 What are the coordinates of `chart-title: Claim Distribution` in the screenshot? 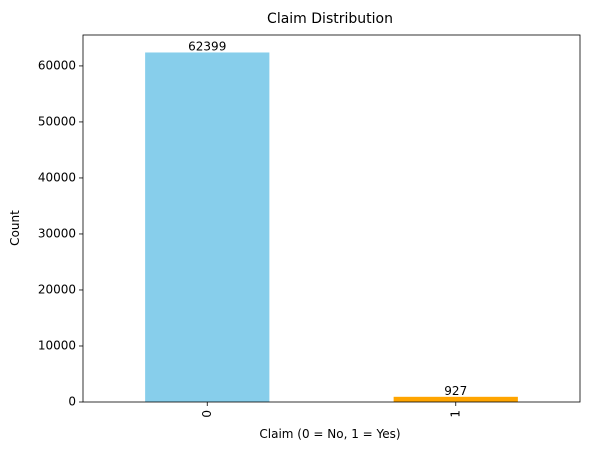 It's located at (330, 19).